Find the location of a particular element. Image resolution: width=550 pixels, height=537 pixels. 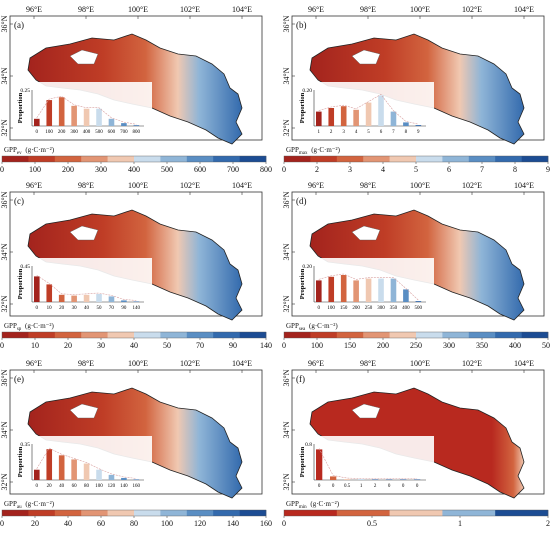

colorbar-tick-label: 120 is located at coordinates (200, 523).